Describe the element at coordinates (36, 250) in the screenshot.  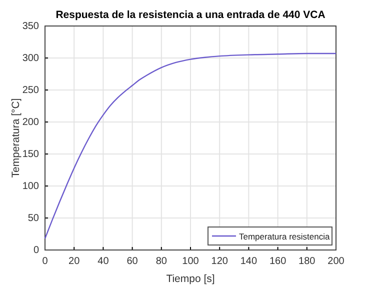
I see `y-tick-label: 0` at that location.